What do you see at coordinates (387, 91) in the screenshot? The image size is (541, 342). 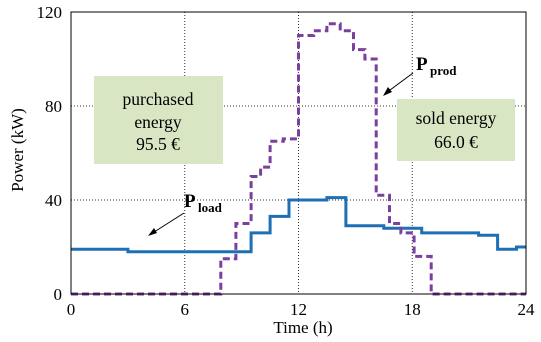 I see `p-prod-arrowhead` at bounding box center [387, 91].